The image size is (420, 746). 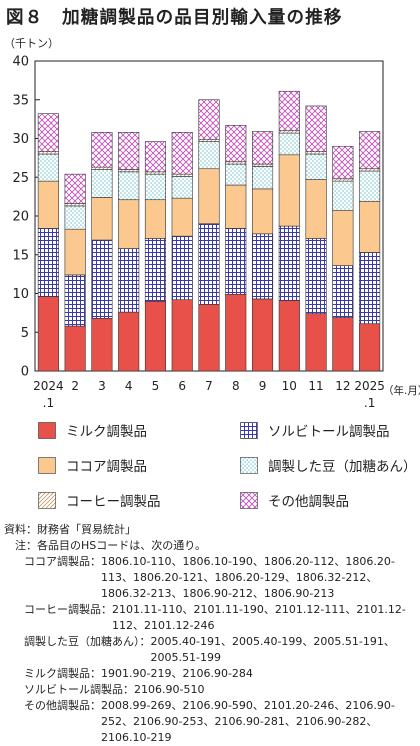 I want to click on hs-code-values: 2106.90-510, so click(x=169, y=689).